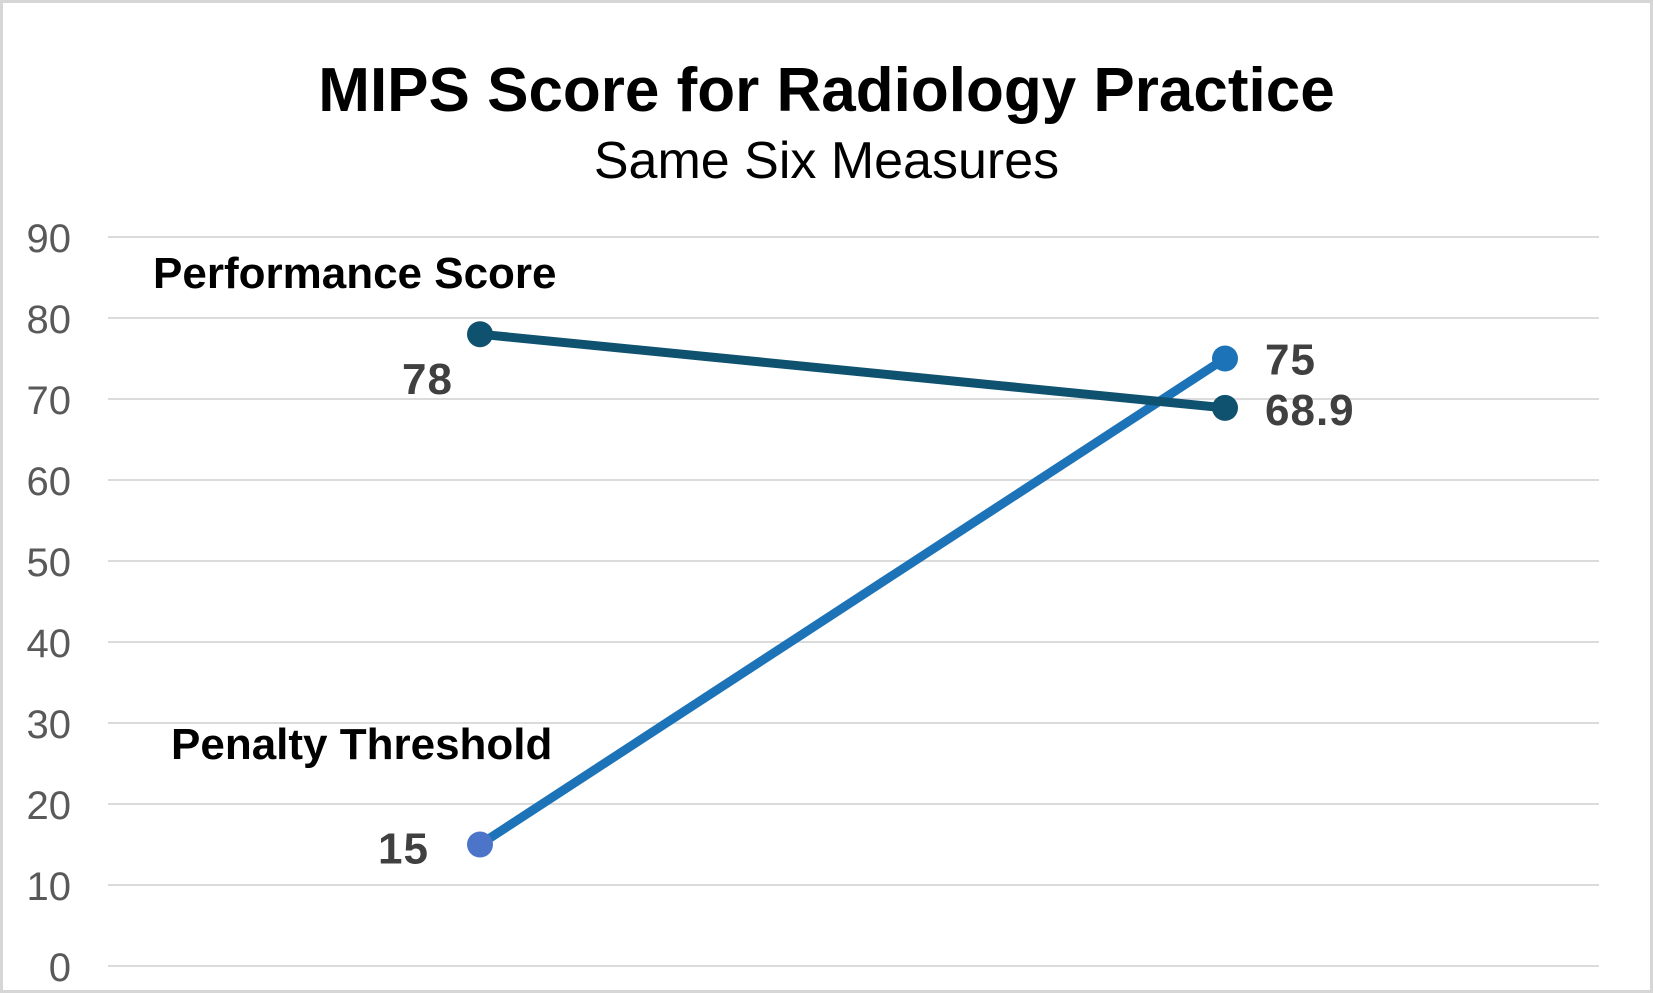 Image resolution: width=1653 pixels, height=993 pixels. What do you see at coordinates (1225, 407) in the screenshot?
I see `data-point-marker-performance-score-right` at bounding box center [1225, 407].